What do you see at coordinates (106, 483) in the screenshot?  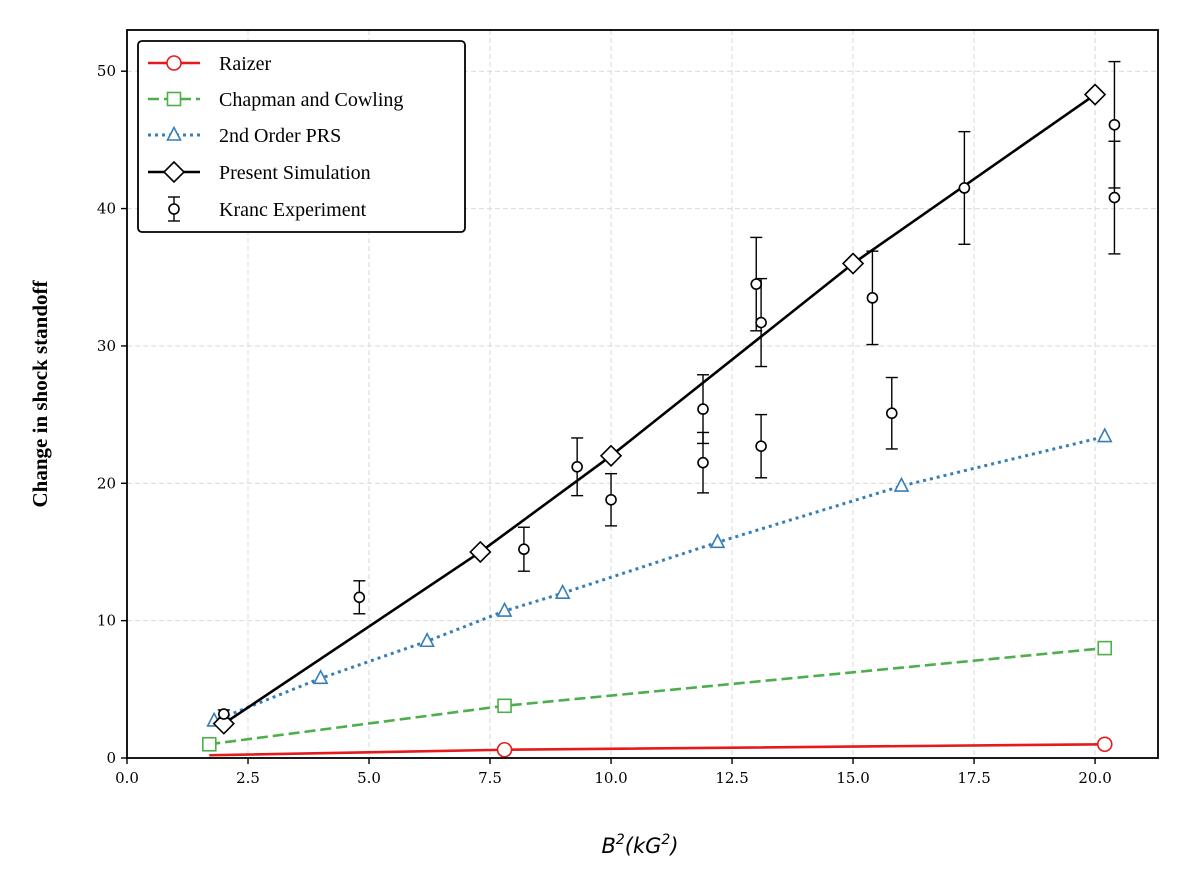 I see `y-tick-label: 20` at bounding box center [106, 483].